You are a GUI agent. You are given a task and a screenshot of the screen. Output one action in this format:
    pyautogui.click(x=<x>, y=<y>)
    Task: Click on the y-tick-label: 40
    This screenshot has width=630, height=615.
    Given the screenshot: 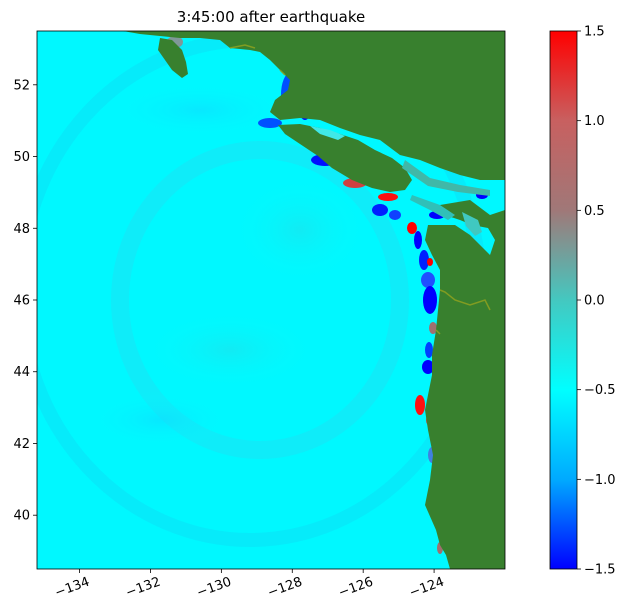 What is the action you would take?
    pyautogui.click(x=21, y=516)
    